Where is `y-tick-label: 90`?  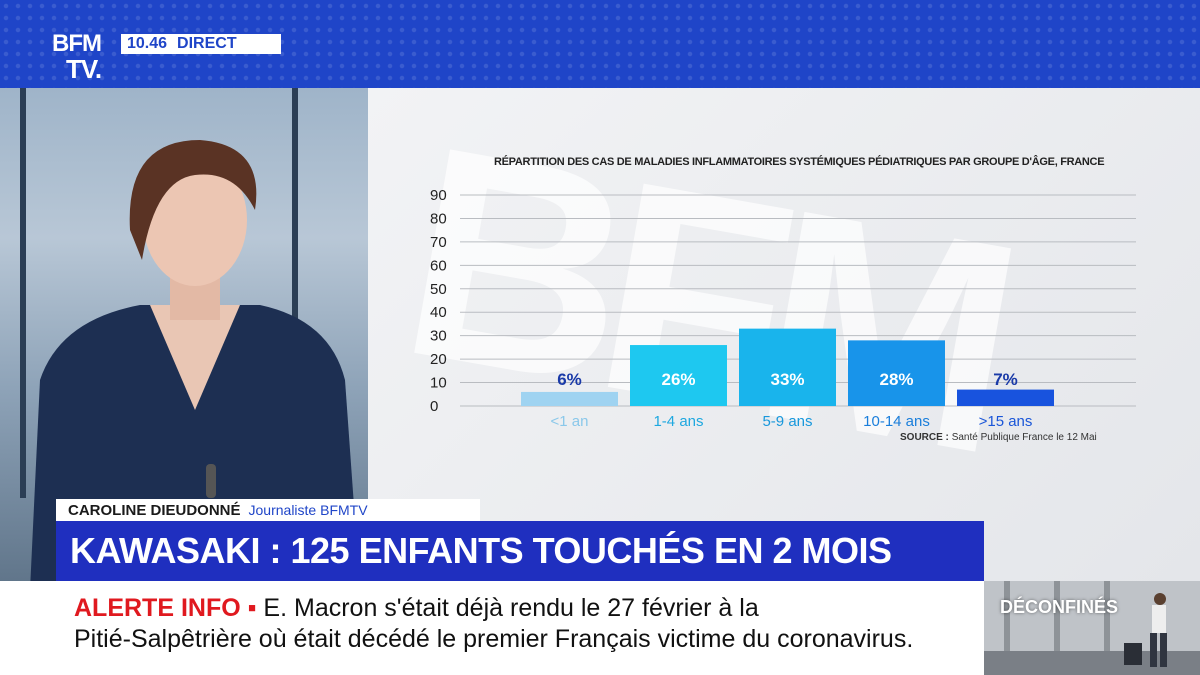 y-tick-label: 90 is located at coordinates (438, 195).